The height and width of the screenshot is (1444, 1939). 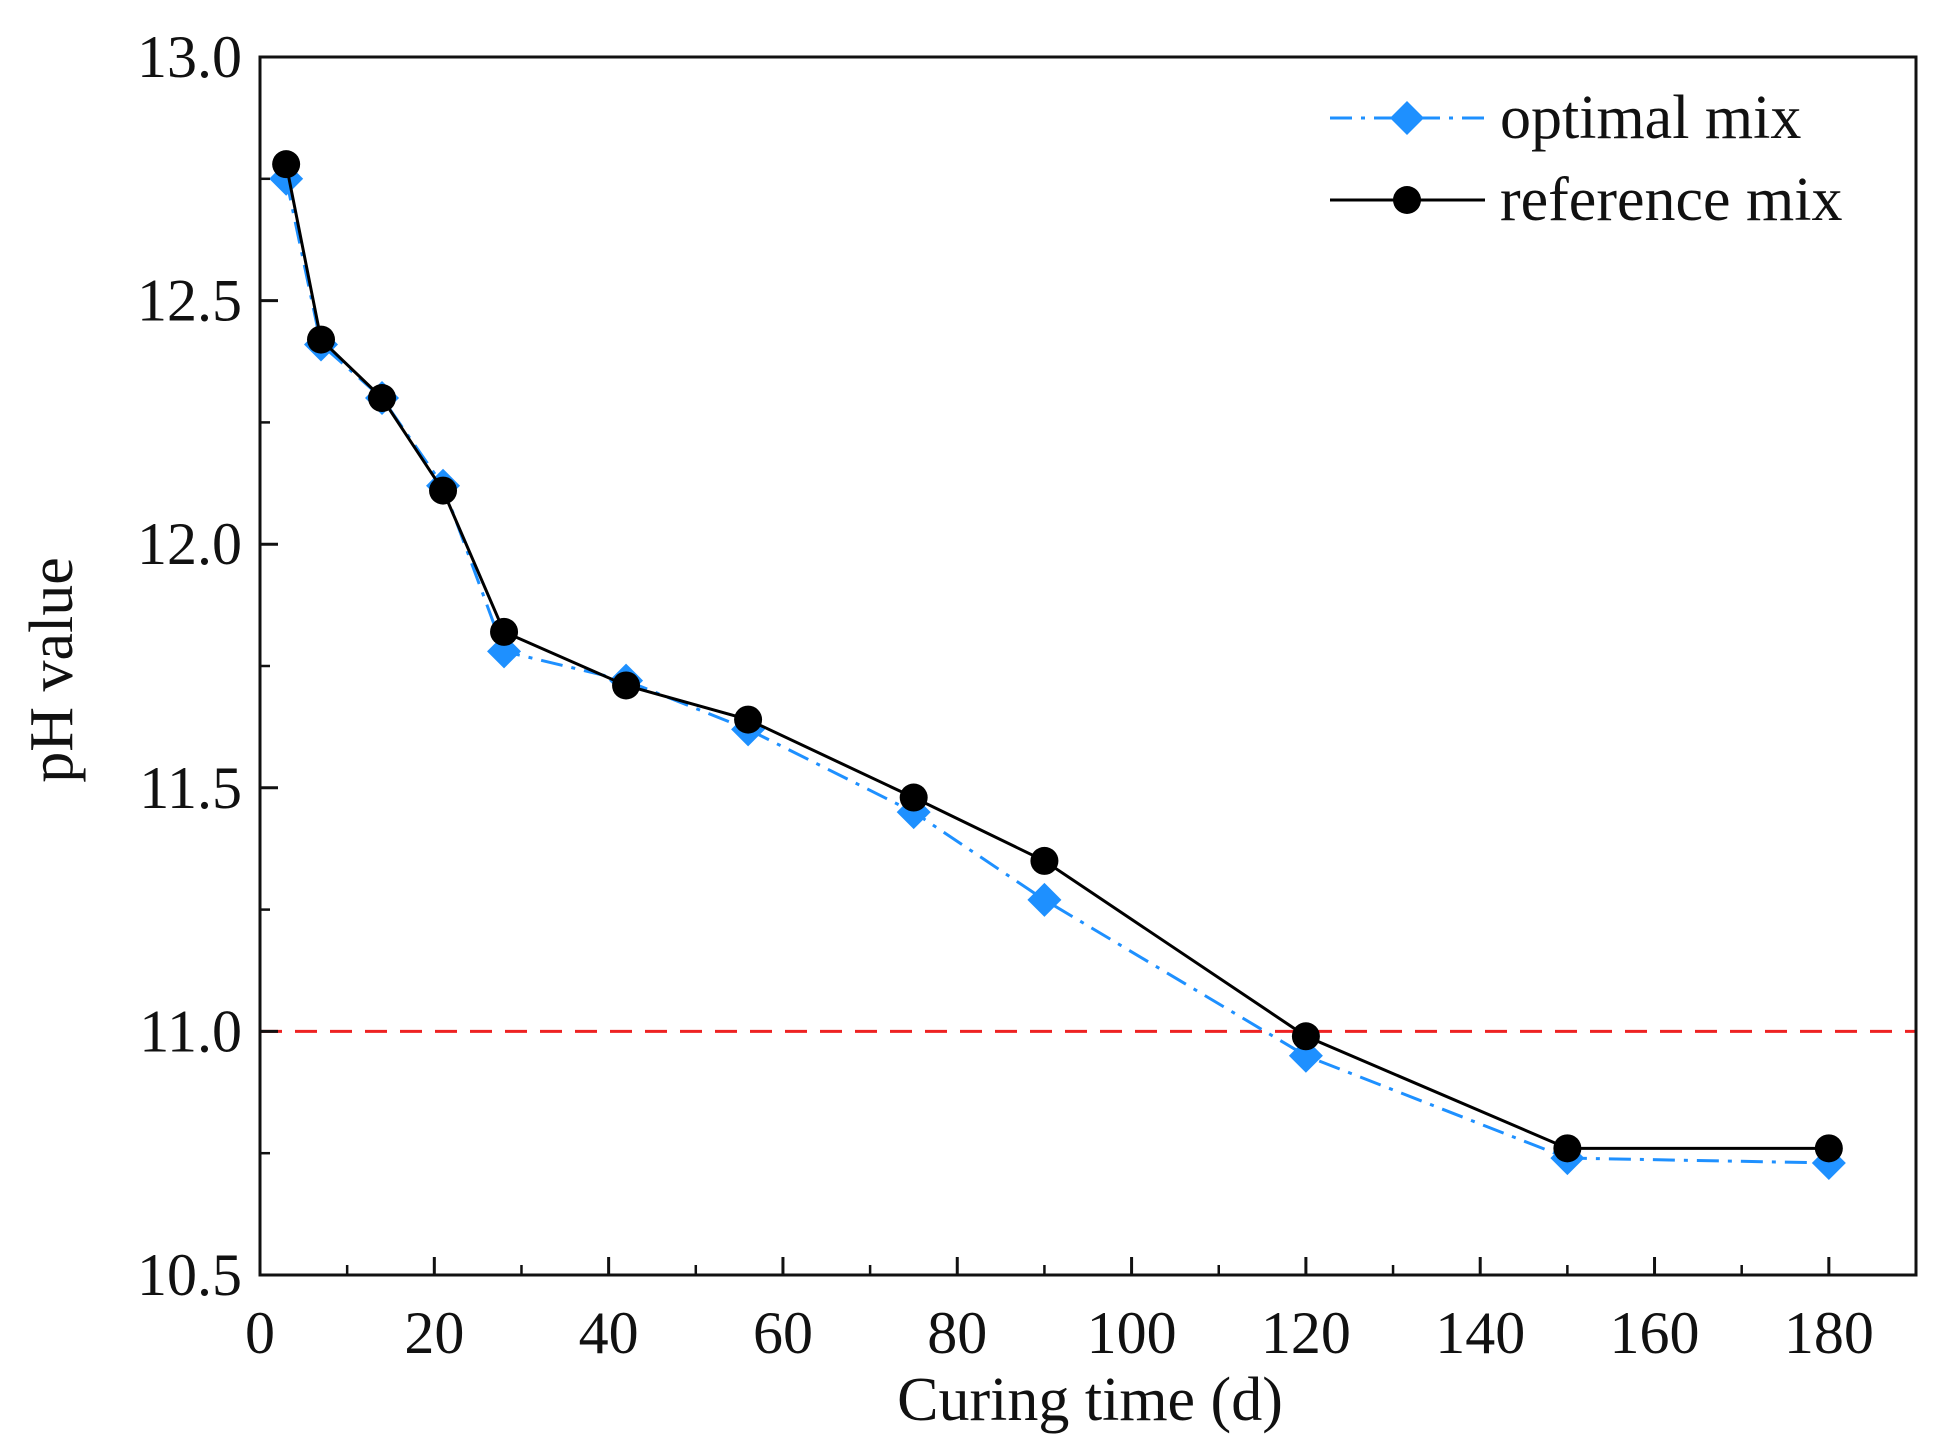 I want to click on y-axis-title: pH value, so click(x=52, y=670).